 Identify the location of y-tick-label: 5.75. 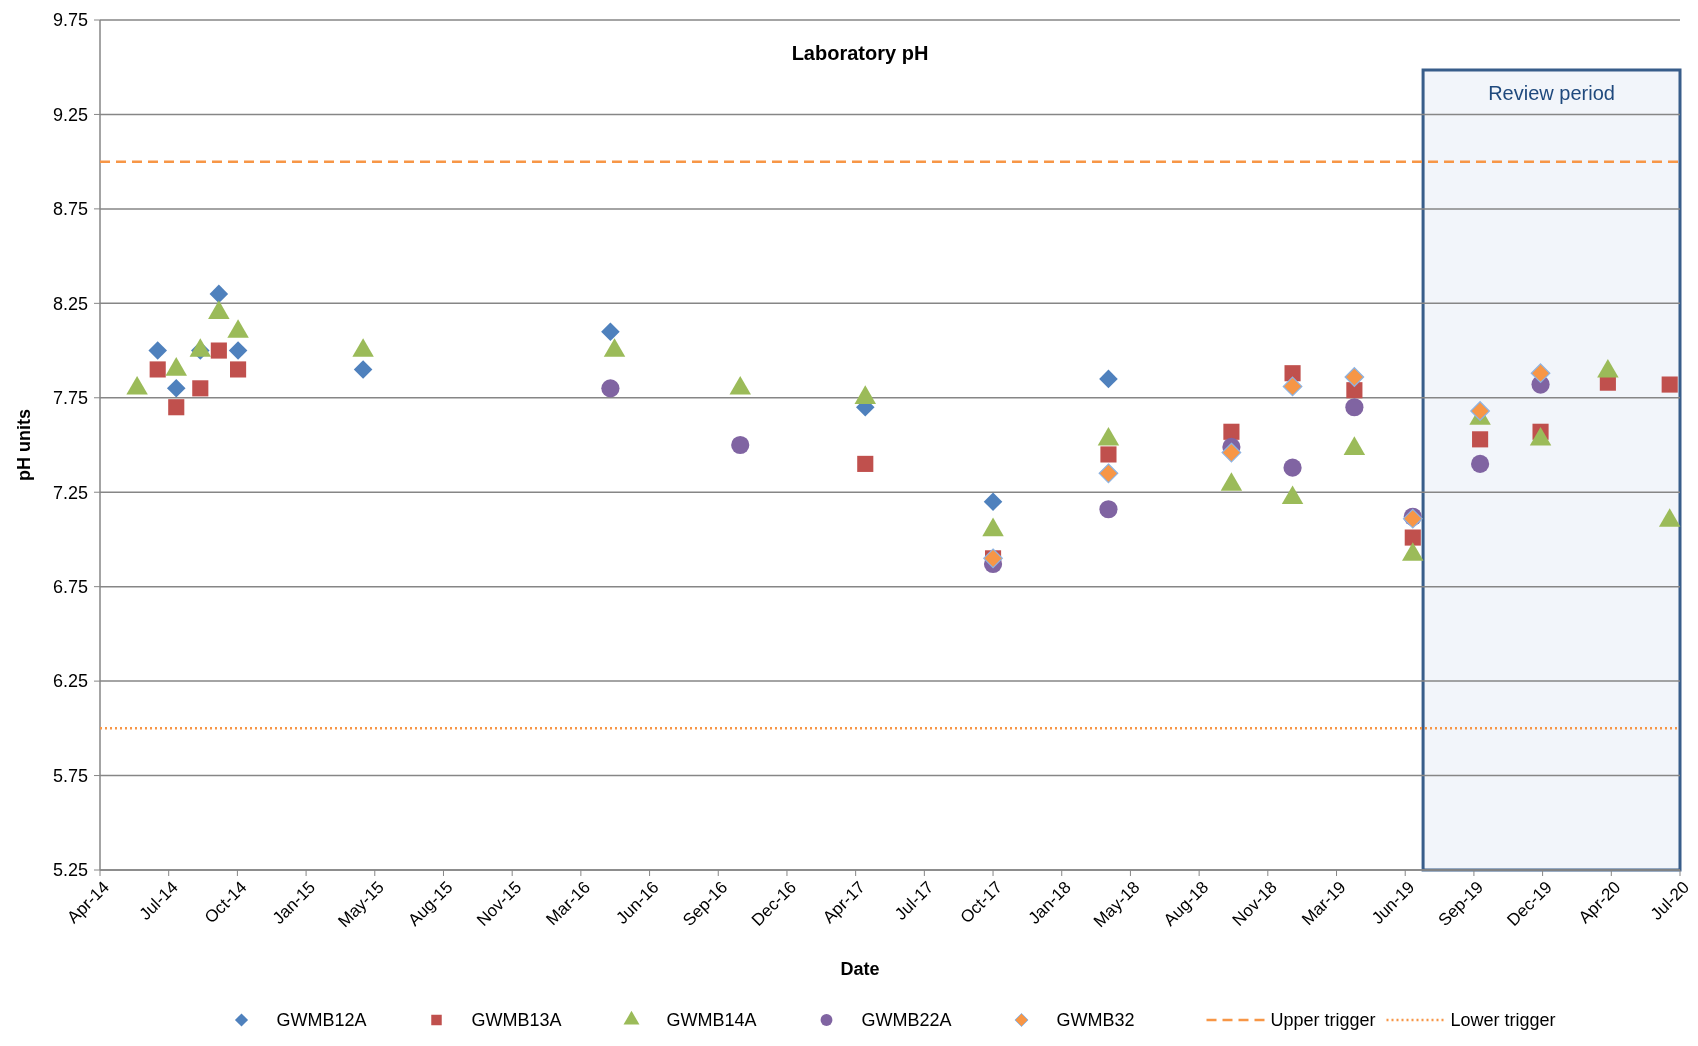
(70, 775).